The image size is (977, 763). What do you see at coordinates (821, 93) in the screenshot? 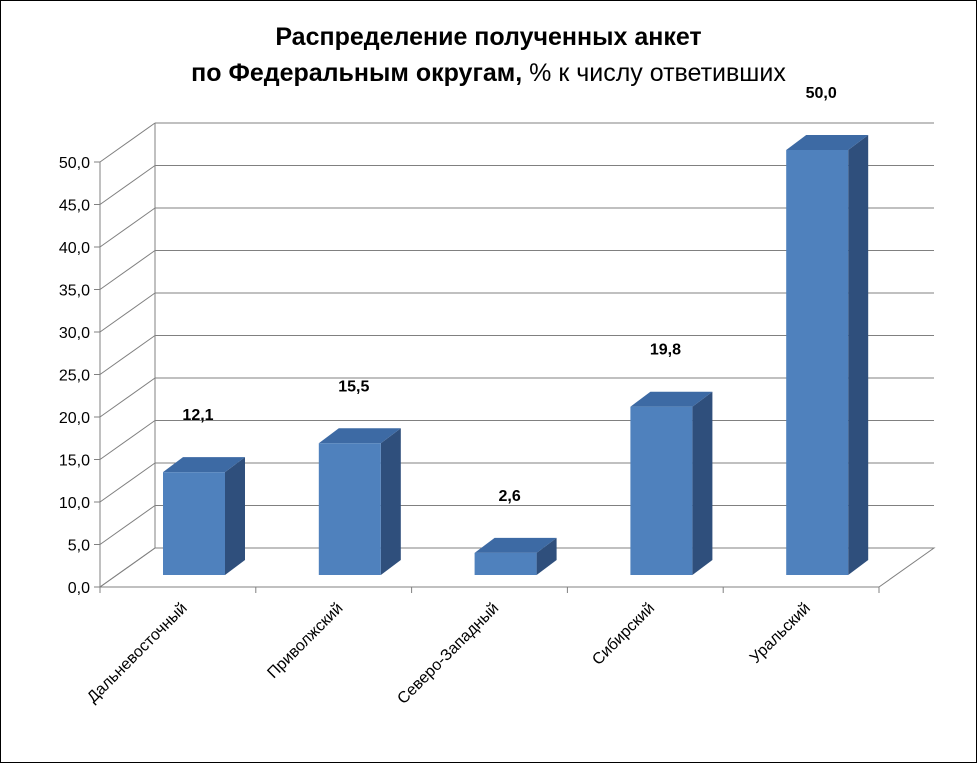
I see `data-label: 50,0` at bounding box center [821, 93].